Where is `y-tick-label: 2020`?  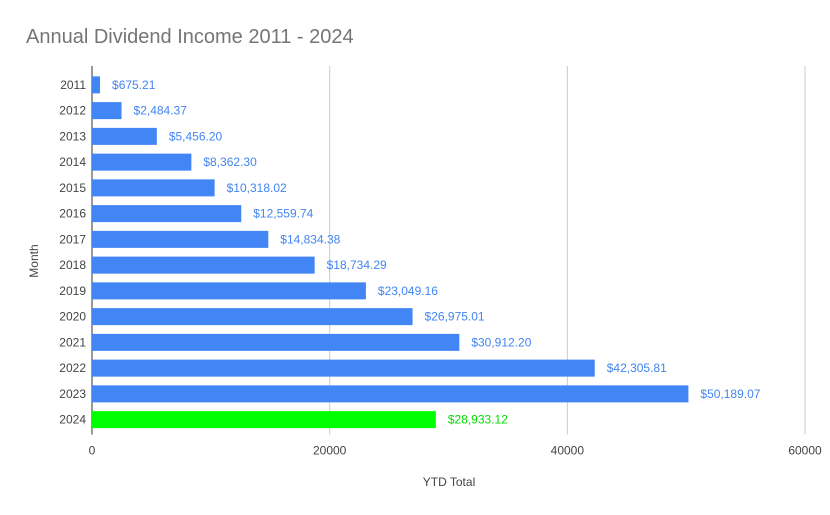 y-tick-label: 2020 is located at coordinates (72, 317).